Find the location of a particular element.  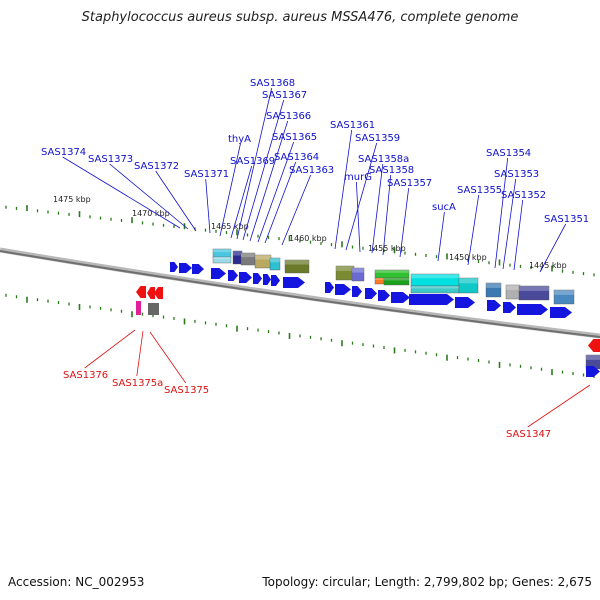

gene-label: SAS1353 is located at coordinates (516, 174).